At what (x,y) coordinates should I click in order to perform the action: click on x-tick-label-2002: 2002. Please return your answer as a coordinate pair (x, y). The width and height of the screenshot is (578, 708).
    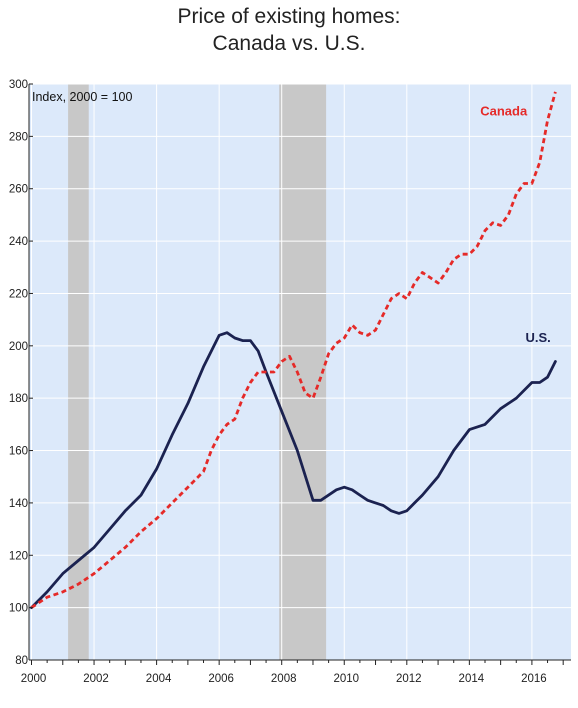
    Looking at the image, I should click on (96, 679).